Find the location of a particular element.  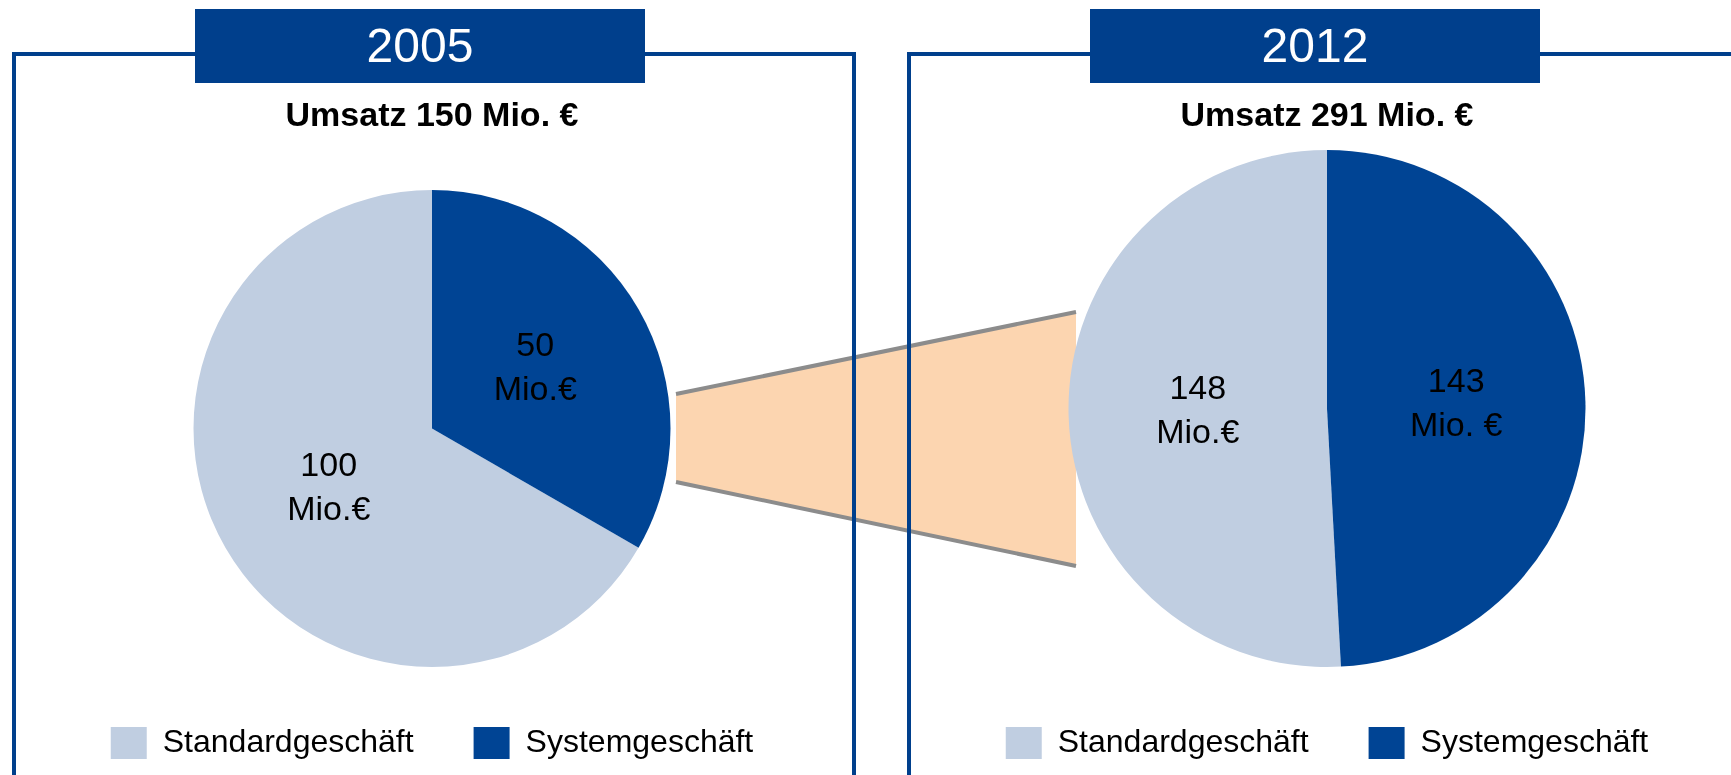

chart-subtitle: Umsatz 150 Mio. € is located at coordinates (432, 114).